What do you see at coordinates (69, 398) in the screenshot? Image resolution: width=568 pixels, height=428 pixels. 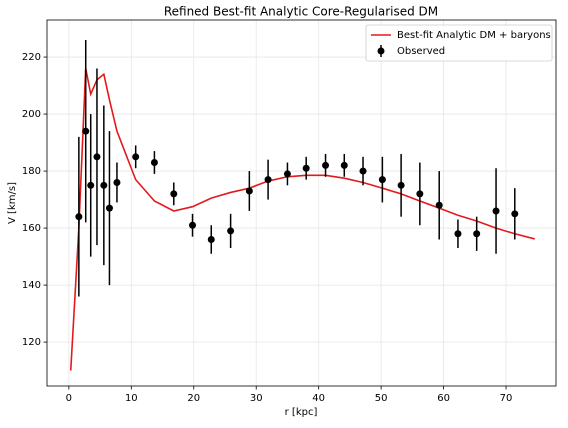 I see `x-tick-label: 0` at bounding box center [69, 398].